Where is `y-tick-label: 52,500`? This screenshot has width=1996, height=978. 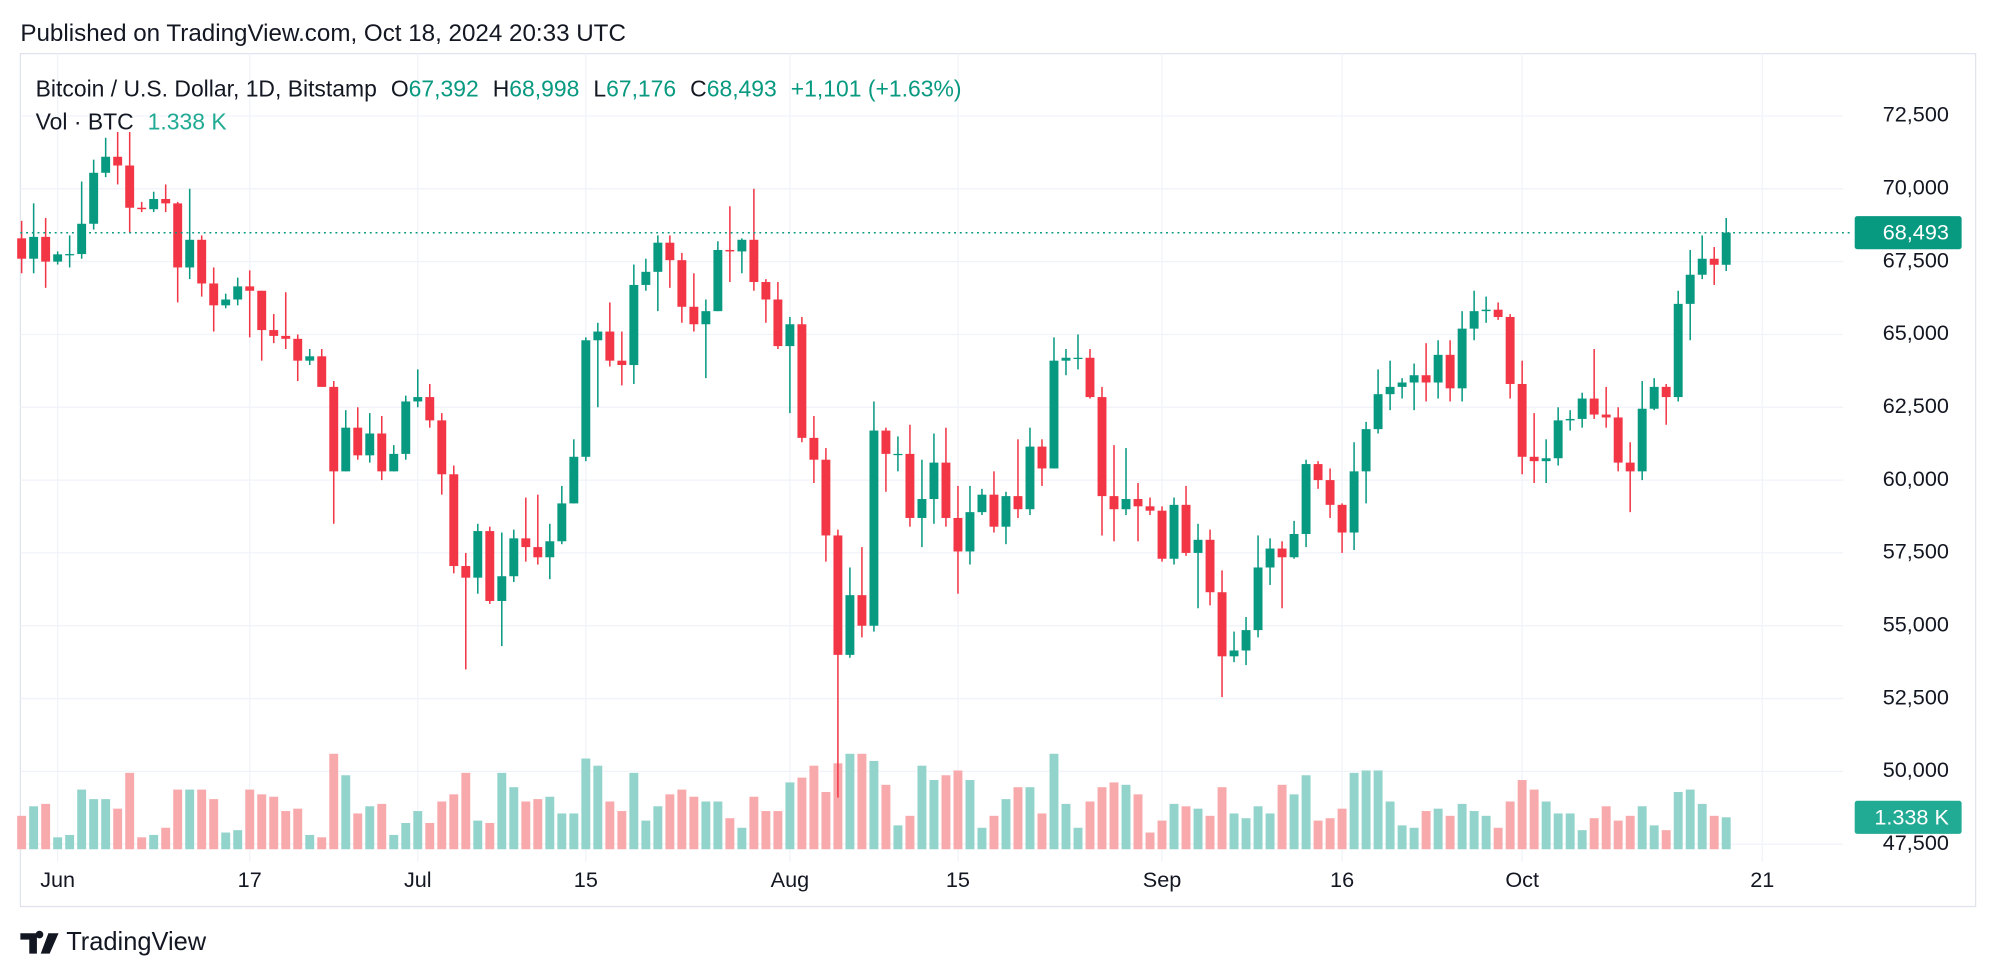
y-tick-label: 52,500 is located at coordinates (1916, 696).